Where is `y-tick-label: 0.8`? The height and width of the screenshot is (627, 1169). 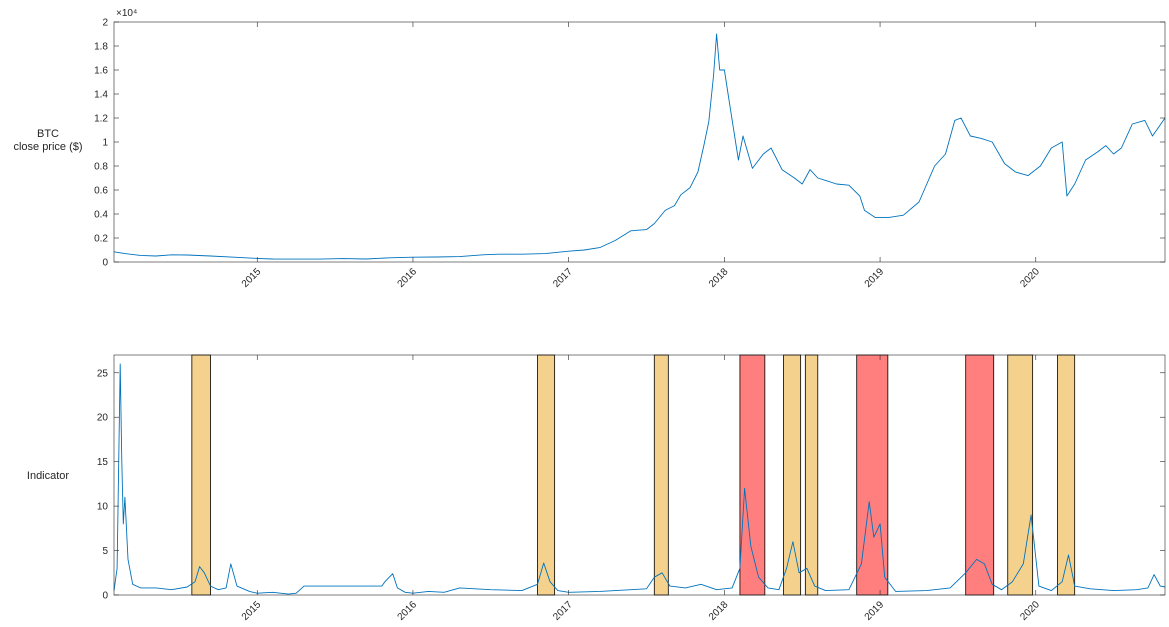
y-tick-label: 0.8 is located at coordinates (101, 167).